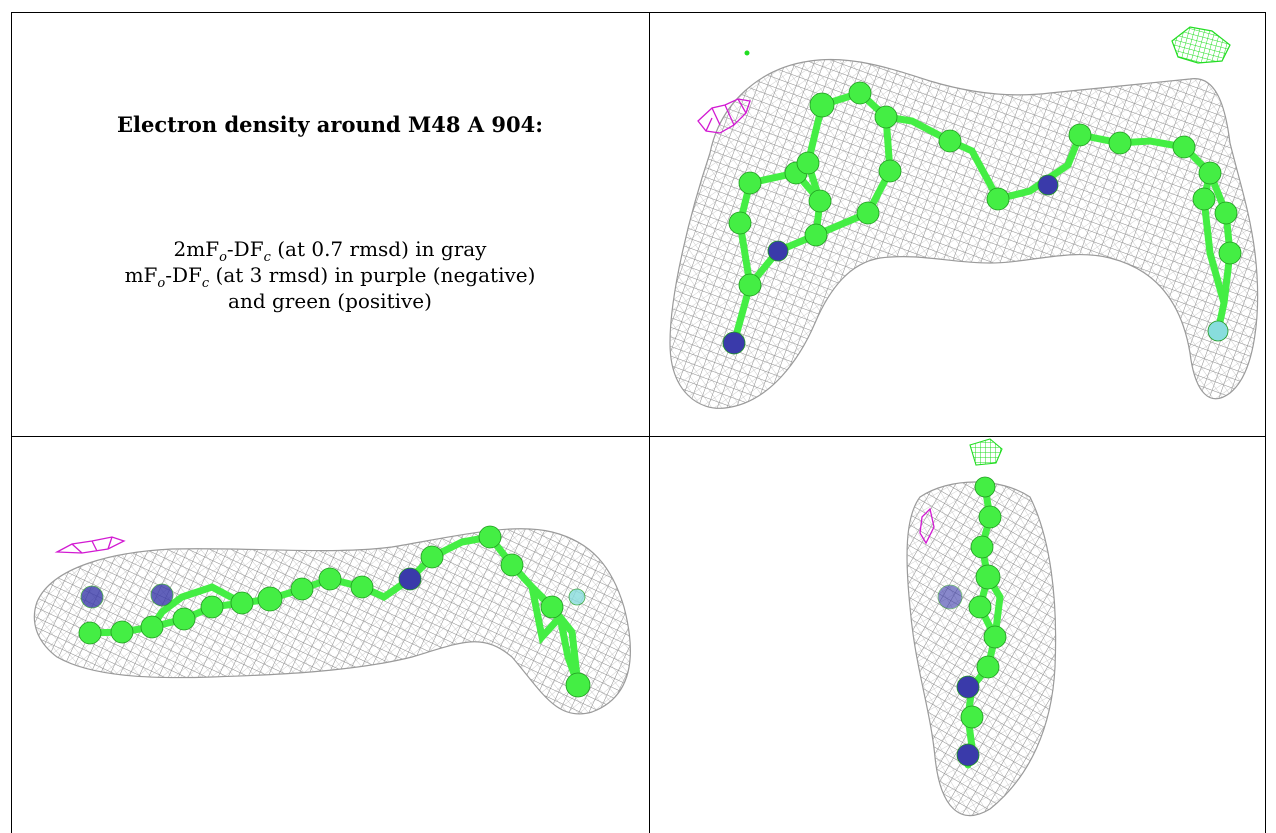 The height and width of the screenshot is (833, 1276). I want to click on density-image-end-on, so click(981, 627).